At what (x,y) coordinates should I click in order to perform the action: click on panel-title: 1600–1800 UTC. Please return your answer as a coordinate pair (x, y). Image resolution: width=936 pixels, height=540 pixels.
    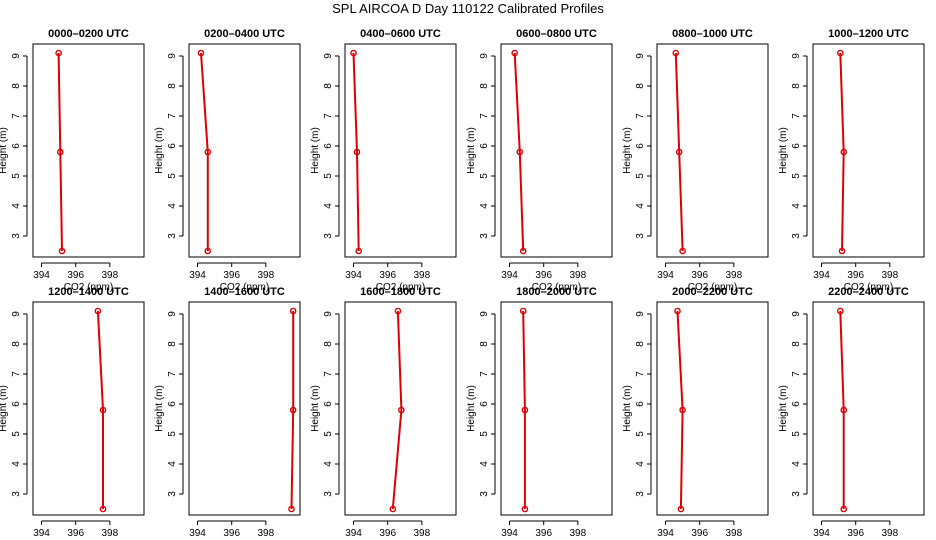
    Looking at the image, I should click on (400, 292).